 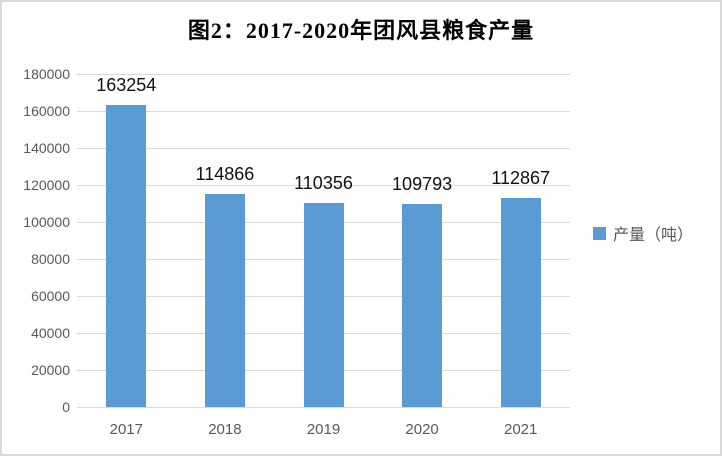 I want to click on x-axis-tick-label-2017: 2017, so click(x=126, y=429).